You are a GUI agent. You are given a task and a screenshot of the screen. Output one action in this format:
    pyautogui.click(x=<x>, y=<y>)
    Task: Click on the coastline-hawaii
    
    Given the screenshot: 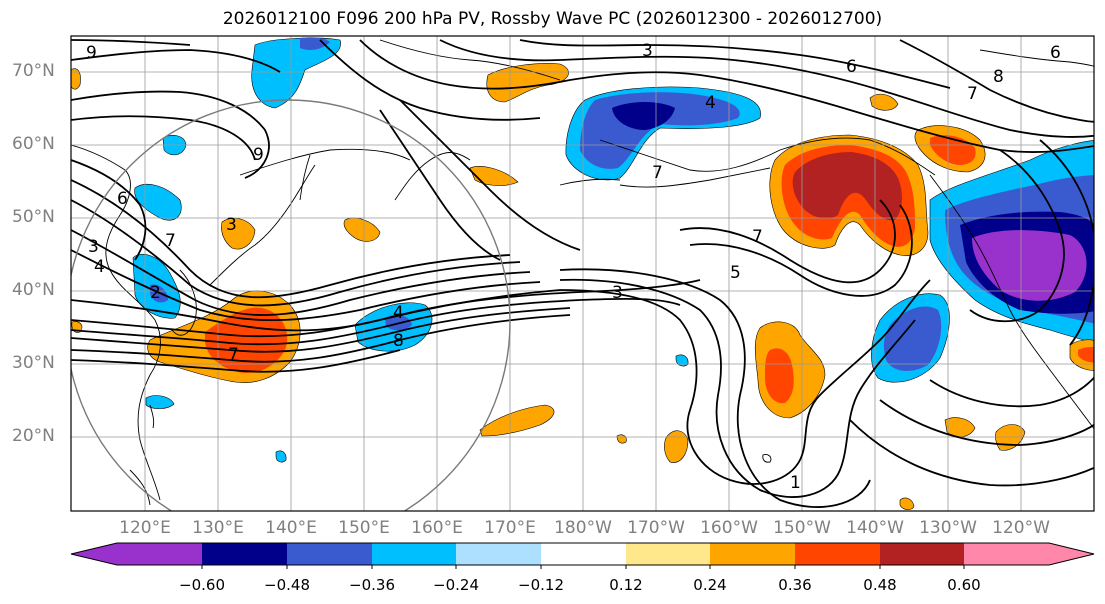 What is the action you would take?
    pyautogui.click(x=767, y=458)
    